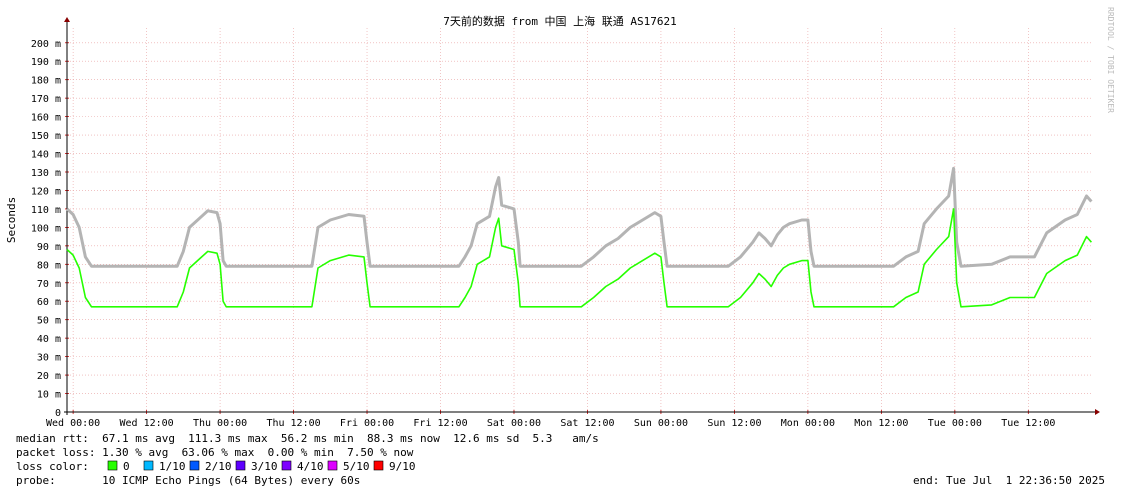  What do you see at coordinates (49, 376) in the screenshot?
I see `y-tick-label: 20 m` at bounding box center [49, 376].